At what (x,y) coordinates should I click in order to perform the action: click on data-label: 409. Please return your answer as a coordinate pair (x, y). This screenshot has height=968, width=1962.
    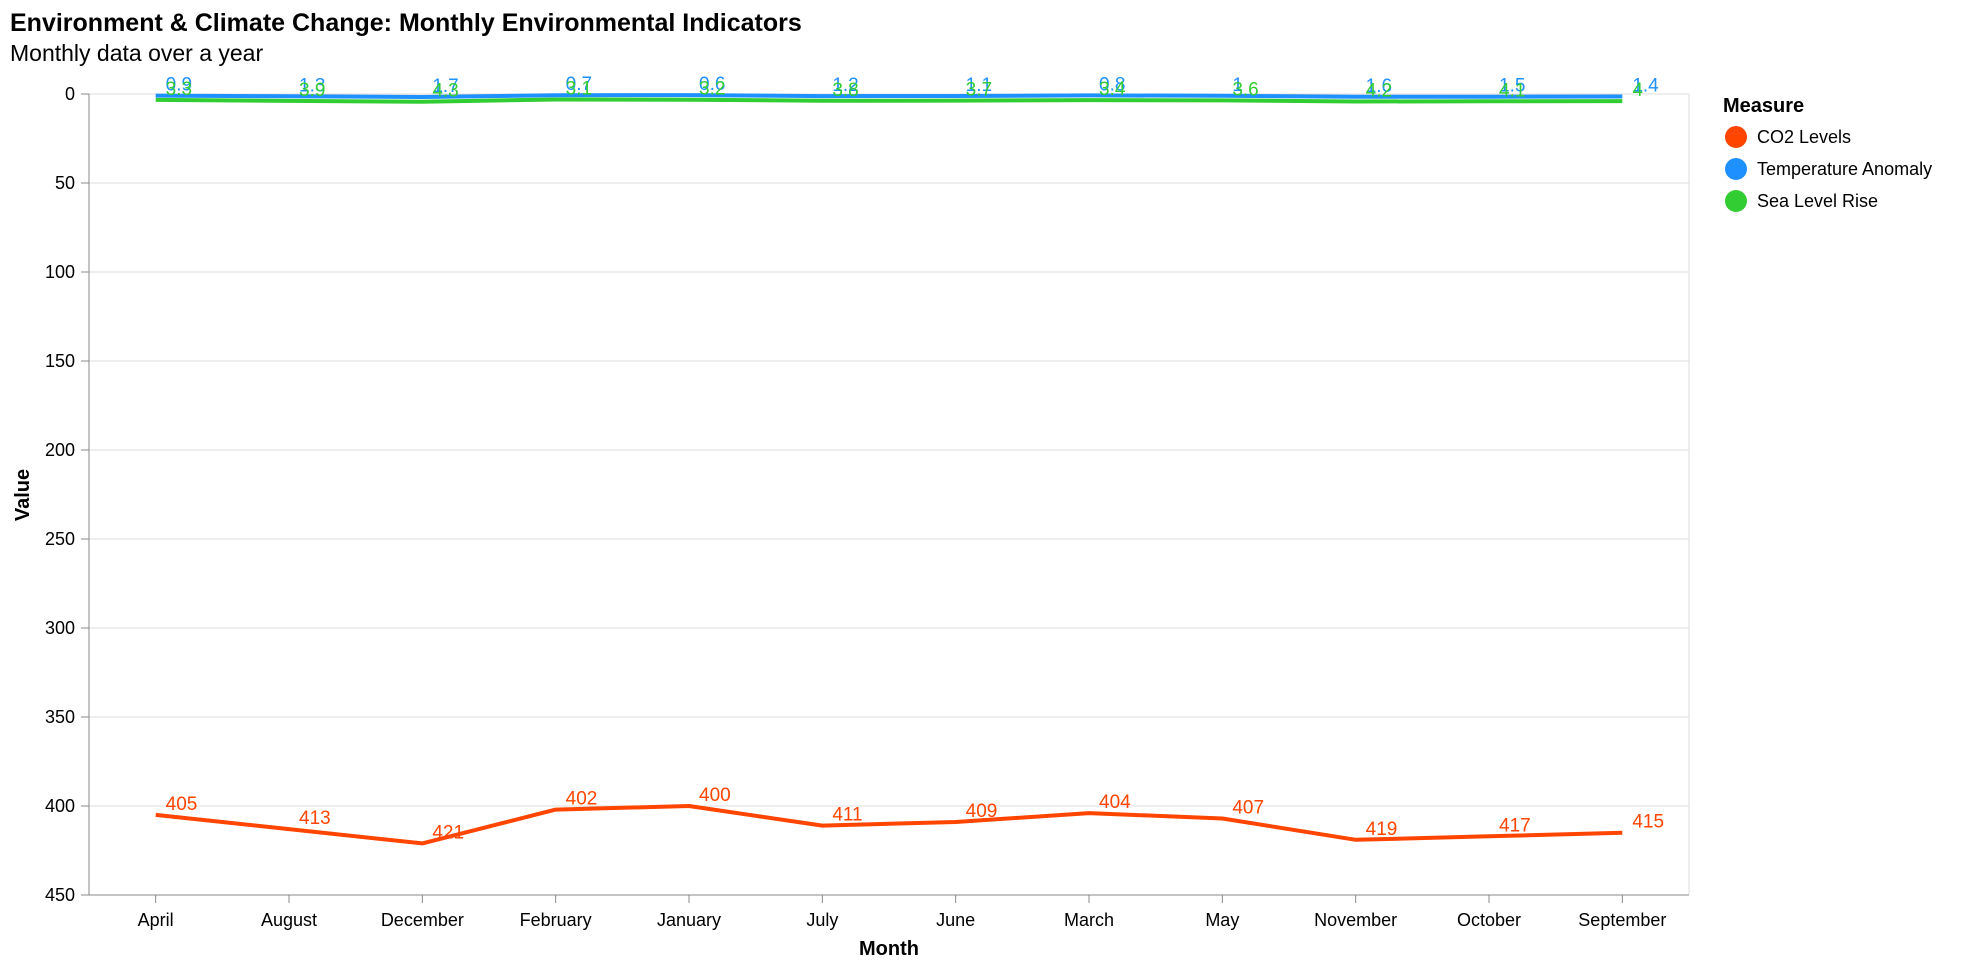
    Looking at the image, I should click on (982, 811).